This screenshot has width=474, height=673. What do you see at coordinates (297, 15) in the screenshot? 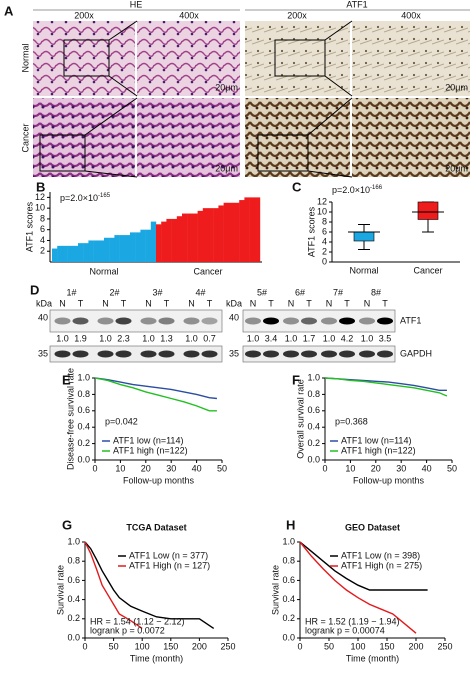
I see `magnification: 200x` at bounding box center [297, 15].